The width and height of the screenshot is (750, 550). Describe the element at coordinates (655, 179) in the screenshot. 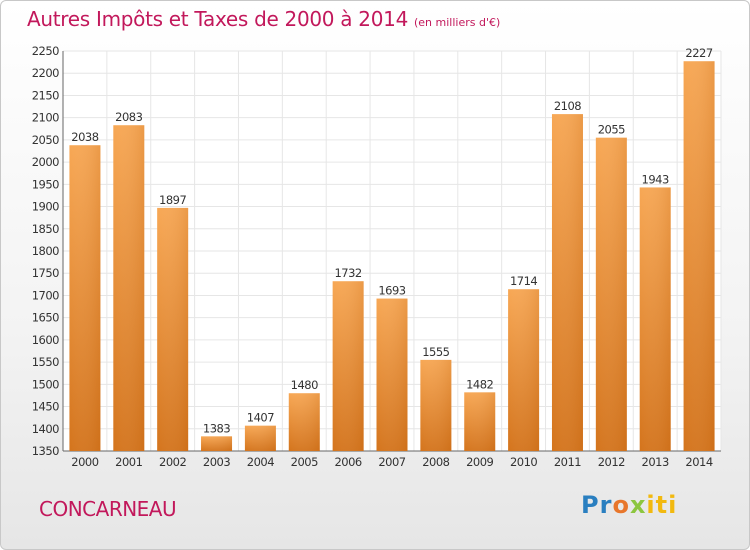

I see `data-label: 1943` at that location.